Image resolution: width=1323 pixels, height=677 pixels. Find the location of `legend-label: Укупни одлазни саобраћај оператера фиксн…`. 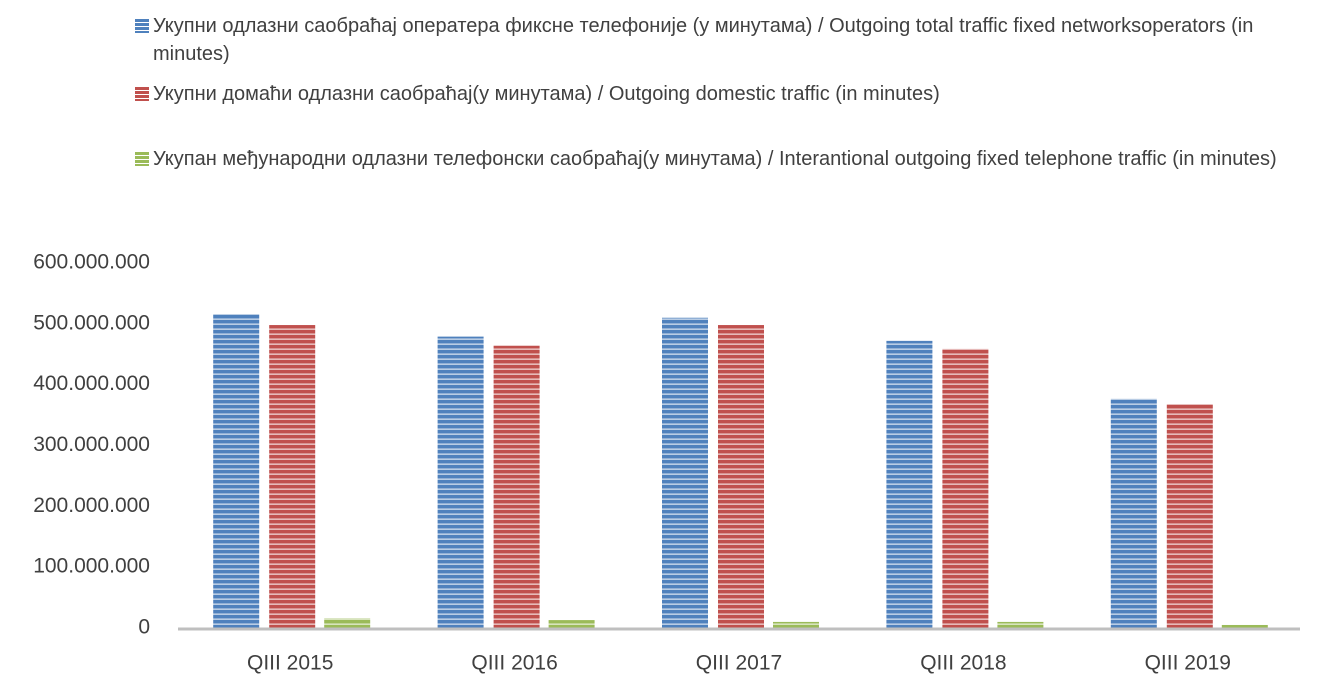

legend-label: Укупни одлазни саобраћај оператера фиксн… is located at coordinates (703, 40).